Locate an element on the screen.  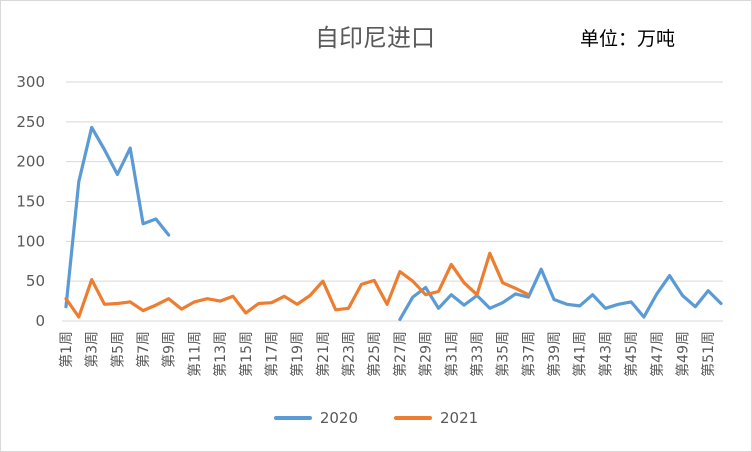
x-tick-label: 第21周 is located at coordinates (323, 354).